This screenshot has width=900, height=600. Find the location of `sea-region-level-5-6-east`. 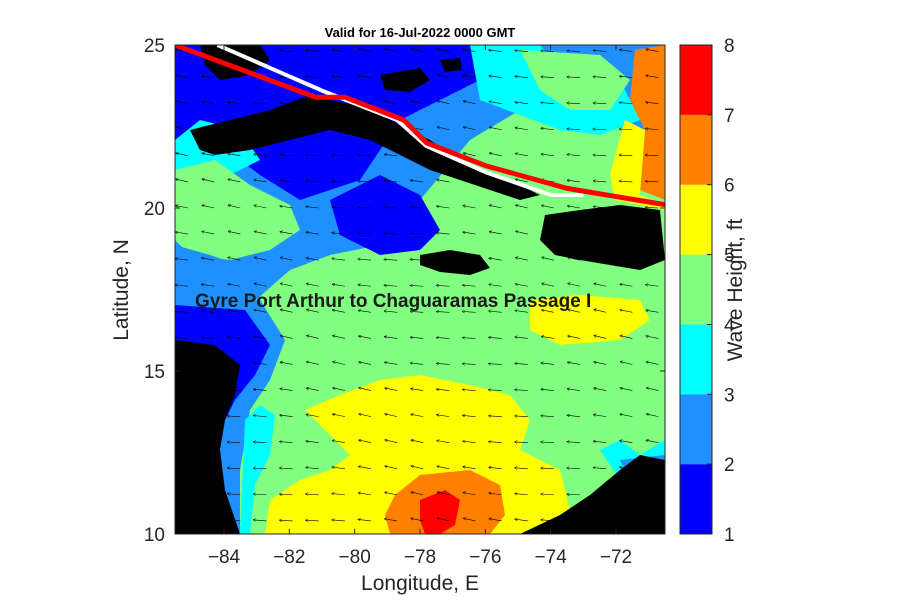

sea-region-level-5-6-east is located at coordinates (590, 320).